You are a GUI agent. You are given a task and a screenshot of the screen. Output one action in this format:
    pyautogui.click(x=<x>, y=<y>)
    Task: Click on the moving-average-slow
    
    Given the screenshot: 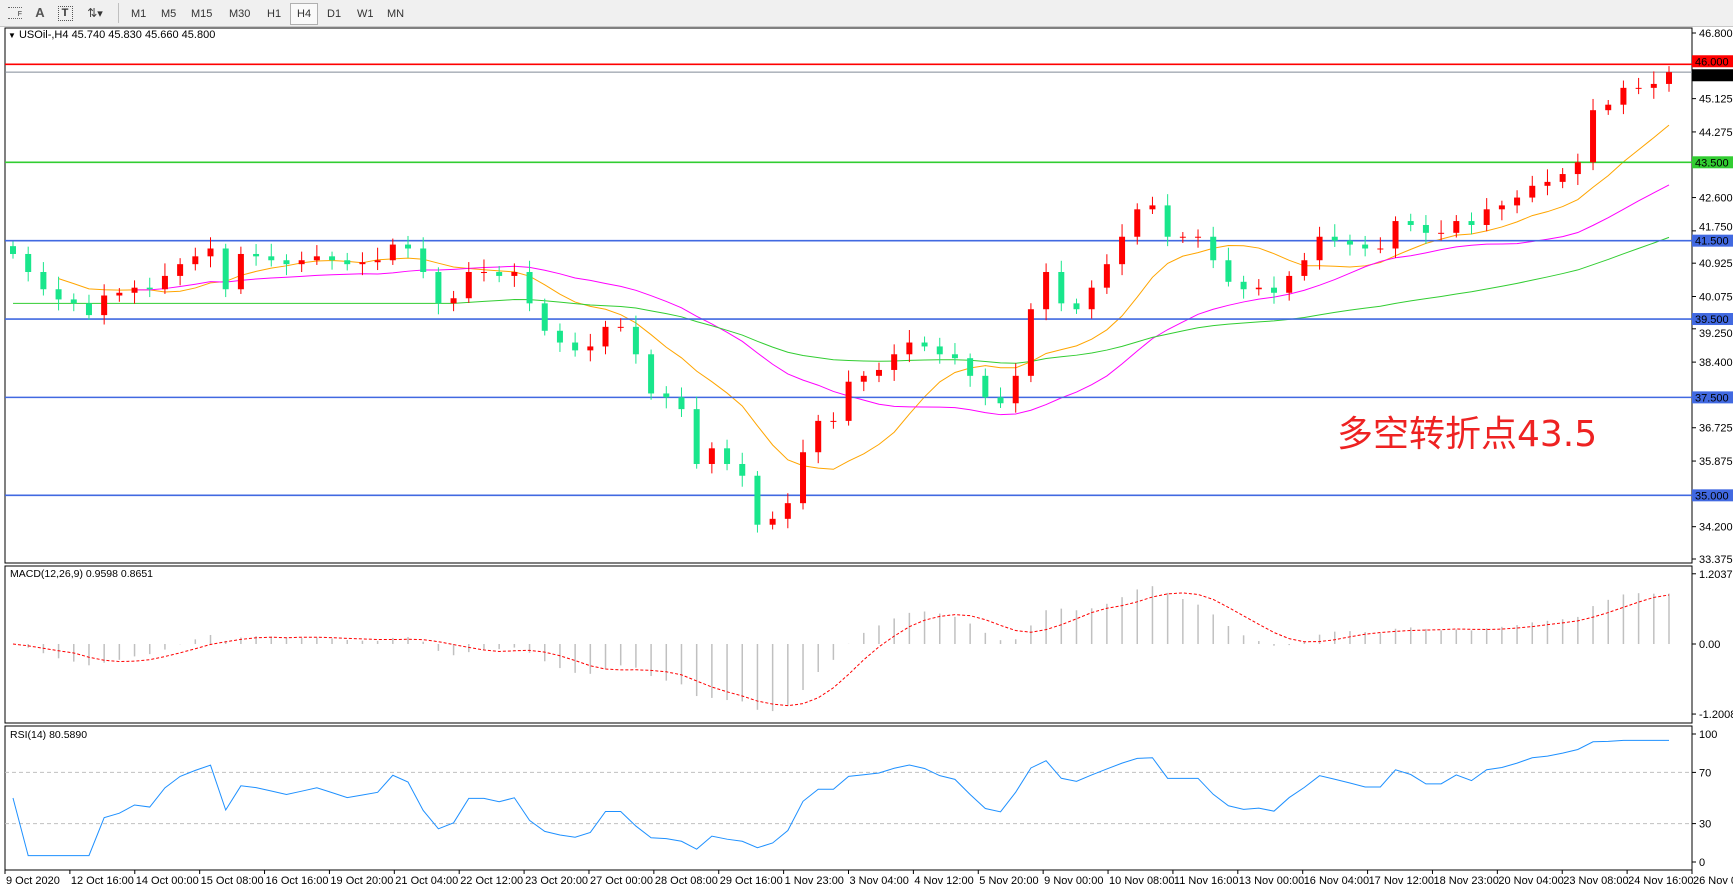 What is the action you would take?
    pyautogui.click(x=841, y=300)
    